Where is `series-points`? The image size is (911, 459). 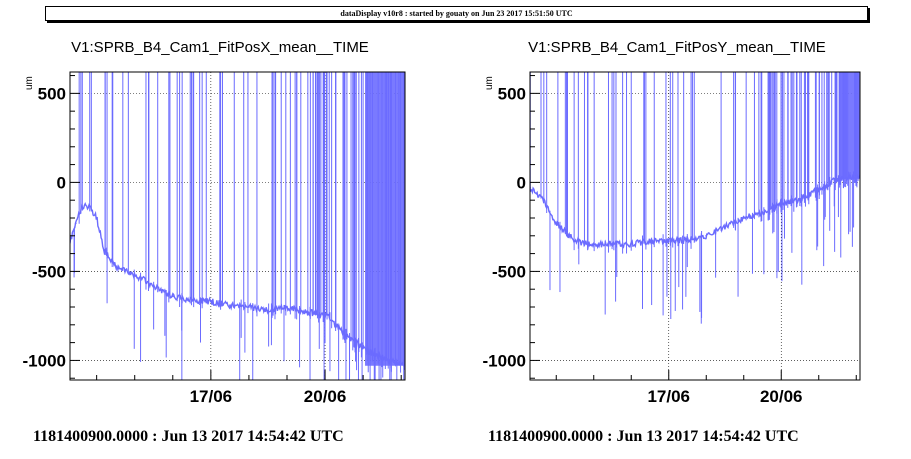 series-points is located at coordinates (695, 211).